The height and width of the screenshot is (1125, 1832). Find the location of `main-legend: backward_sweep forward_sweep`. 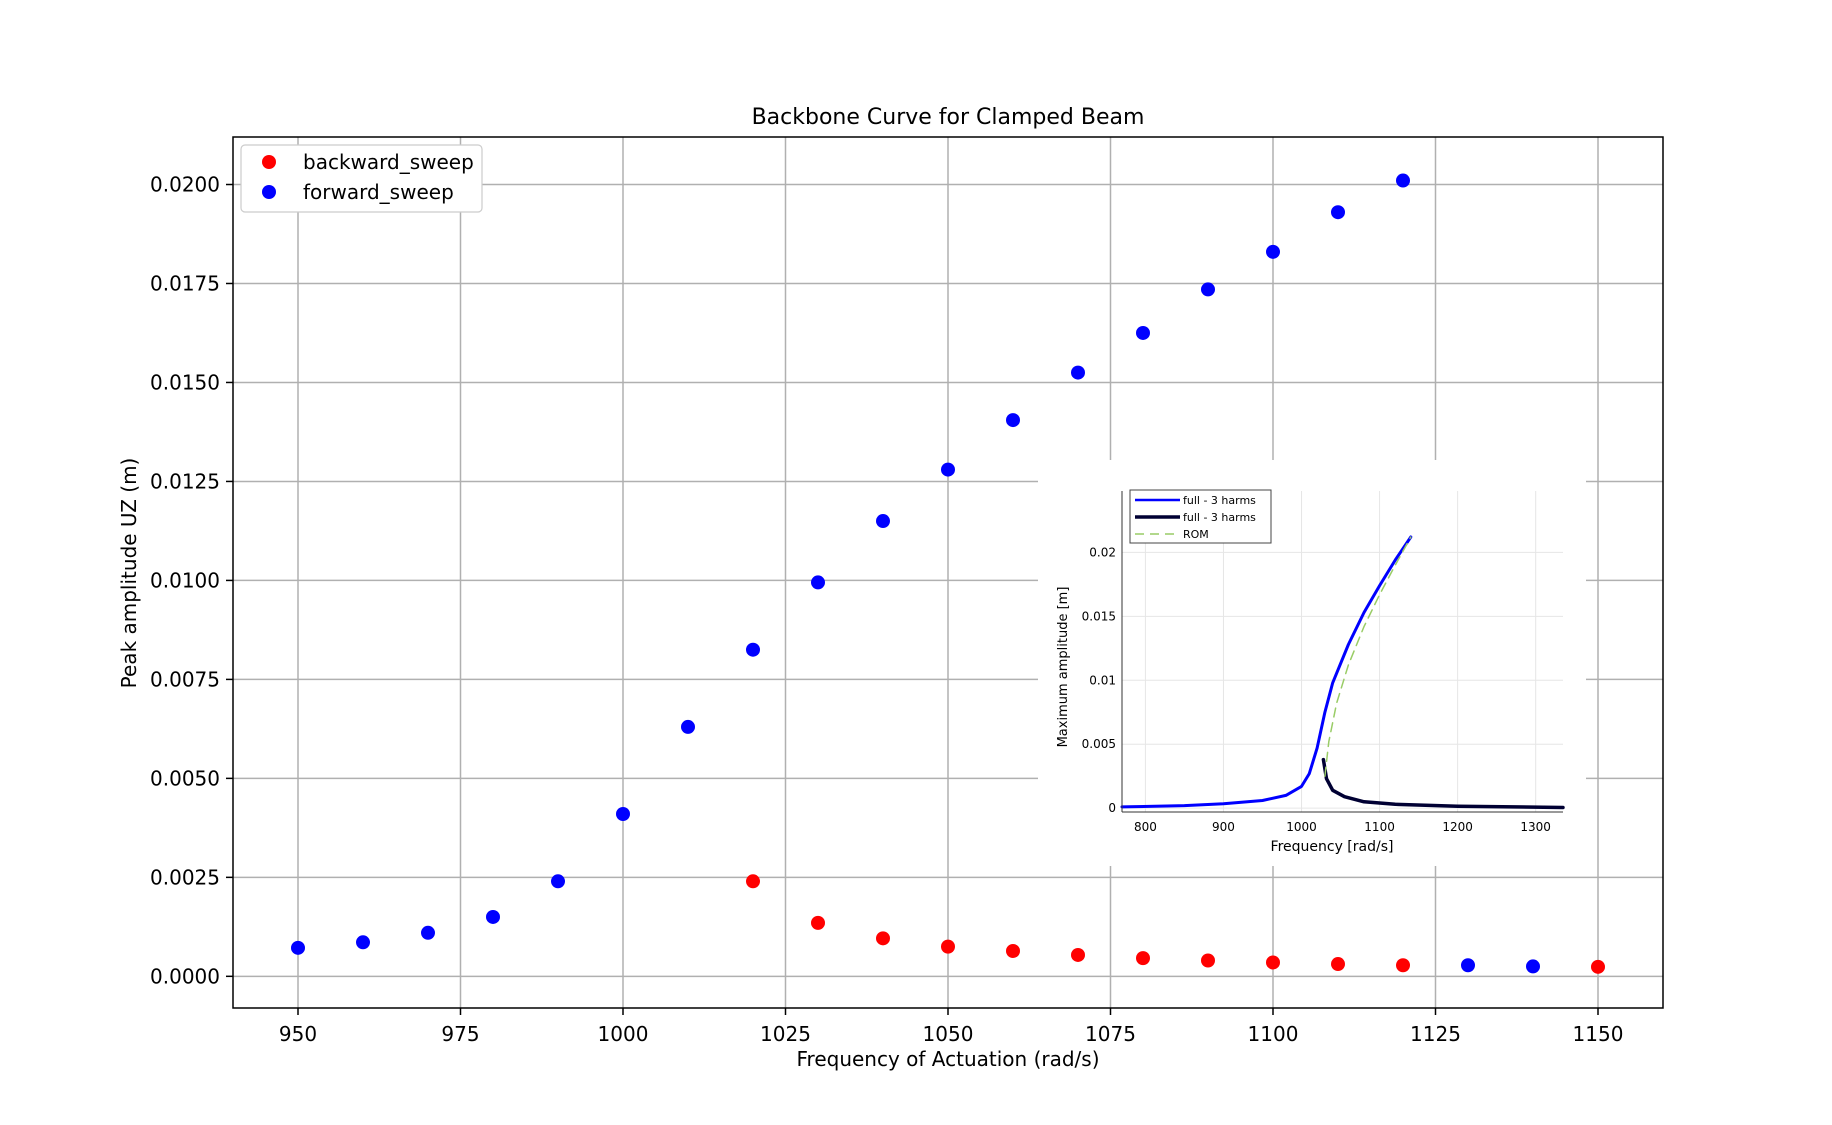

main-legend: backward_sweep forward_sweep is located at coordinates (361, 178).